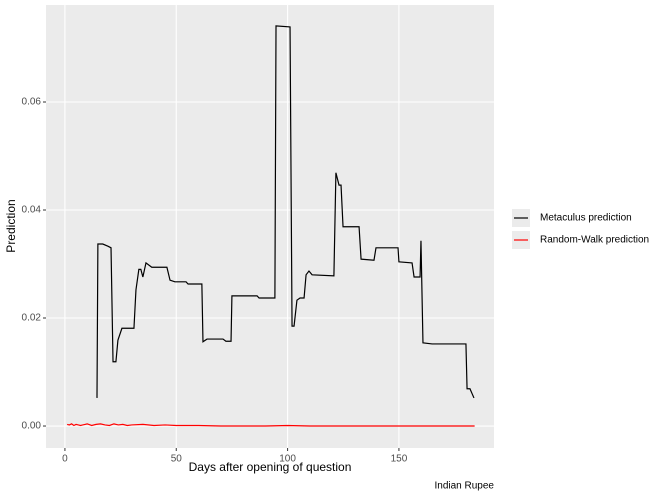 This screenshot has height=503, width=664. What do you see at coordinates (465, 486) in the screenshot?
I see `caption: Indian Rupee` at bounding box center [465, 486].